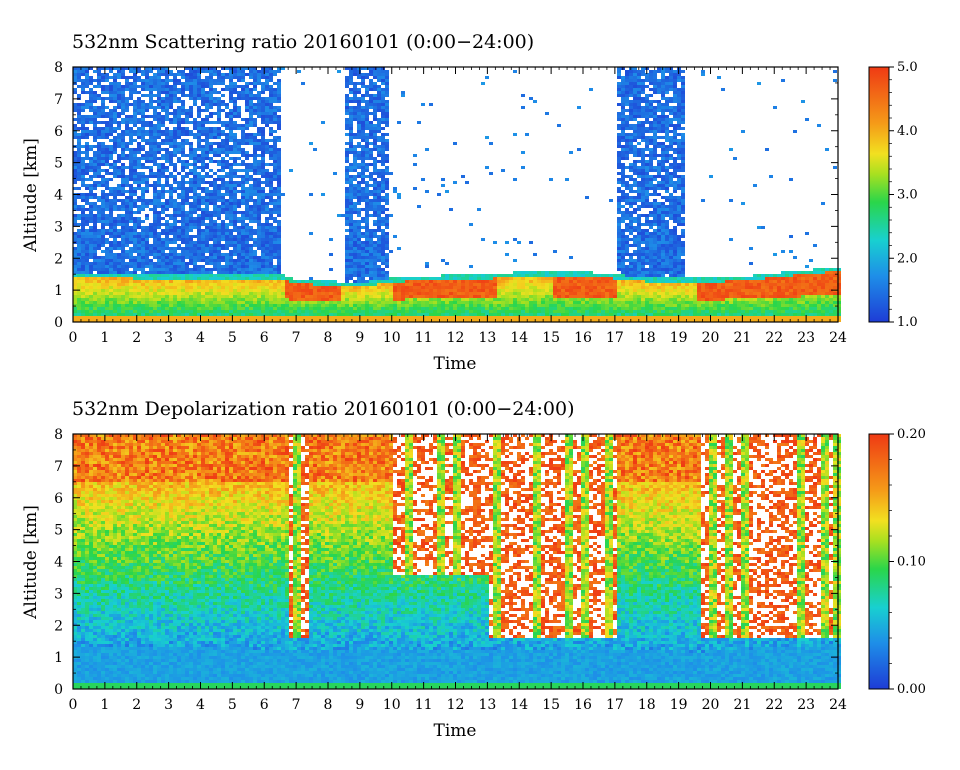  I want to click on scattering-x-axis-label: Time, so click(455, 364).